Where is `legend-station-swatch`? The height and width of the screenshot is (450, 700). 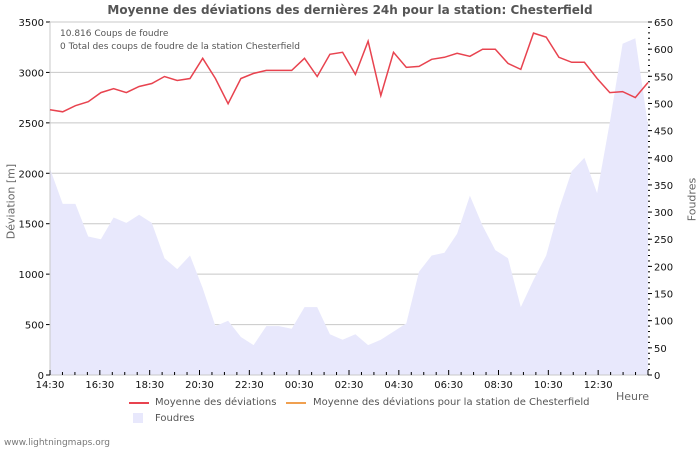
legend-station-swatch is located at coordinates (296, 403).